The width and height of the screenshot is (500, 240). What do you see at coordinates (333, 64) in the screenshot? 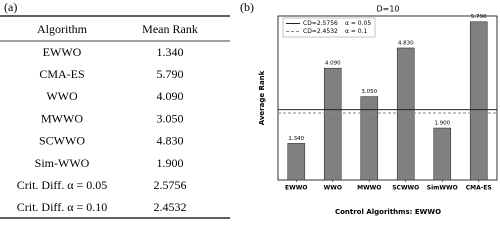
I see `value-label: 4.090` at bounding box center [333, 64].